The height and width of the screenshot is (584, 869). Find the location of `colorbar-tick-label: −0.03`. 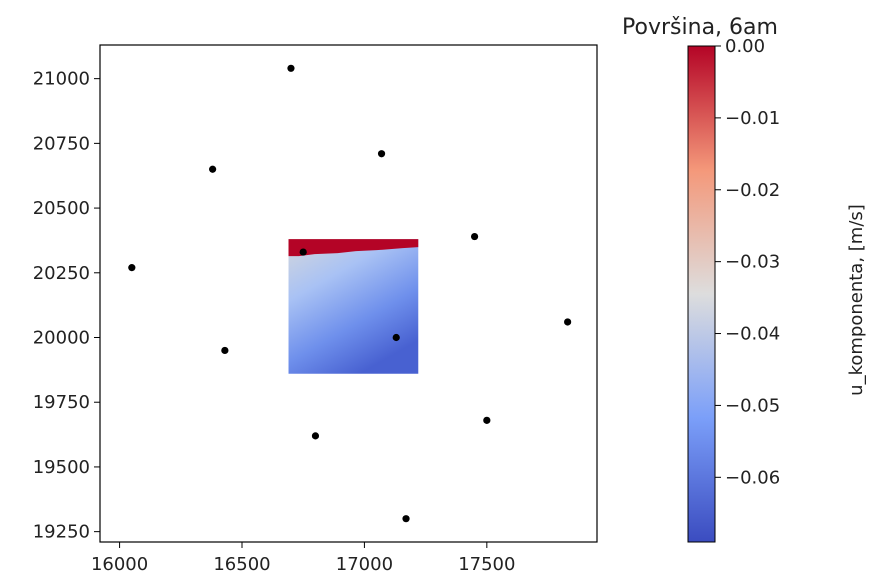

colorbar-tick-label: −0.03 is located at coordinates (752, 262).